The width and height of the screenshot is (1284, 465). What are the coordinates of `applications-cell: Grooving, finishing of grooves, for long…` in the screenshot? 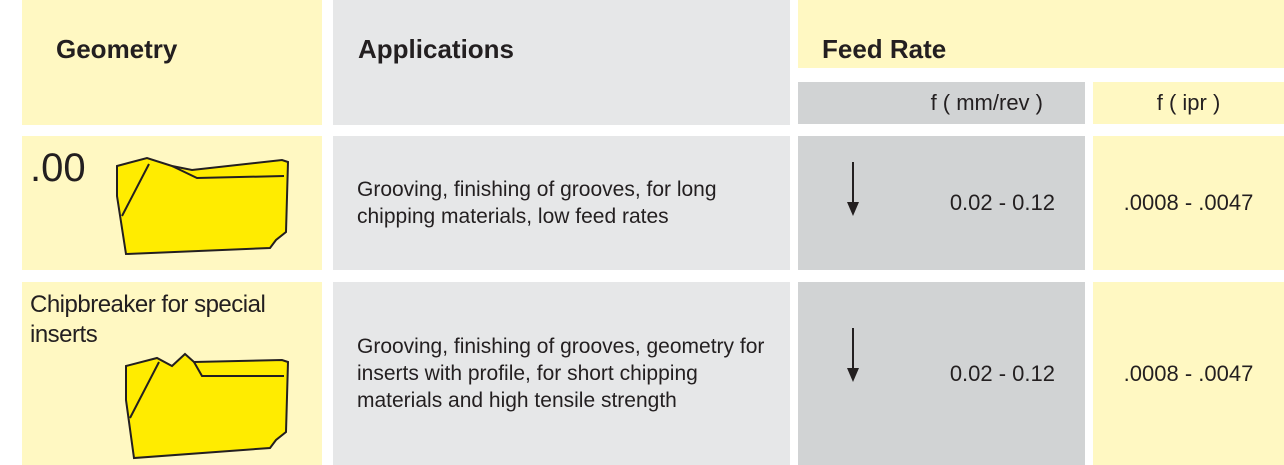 It's located at (561, 203).